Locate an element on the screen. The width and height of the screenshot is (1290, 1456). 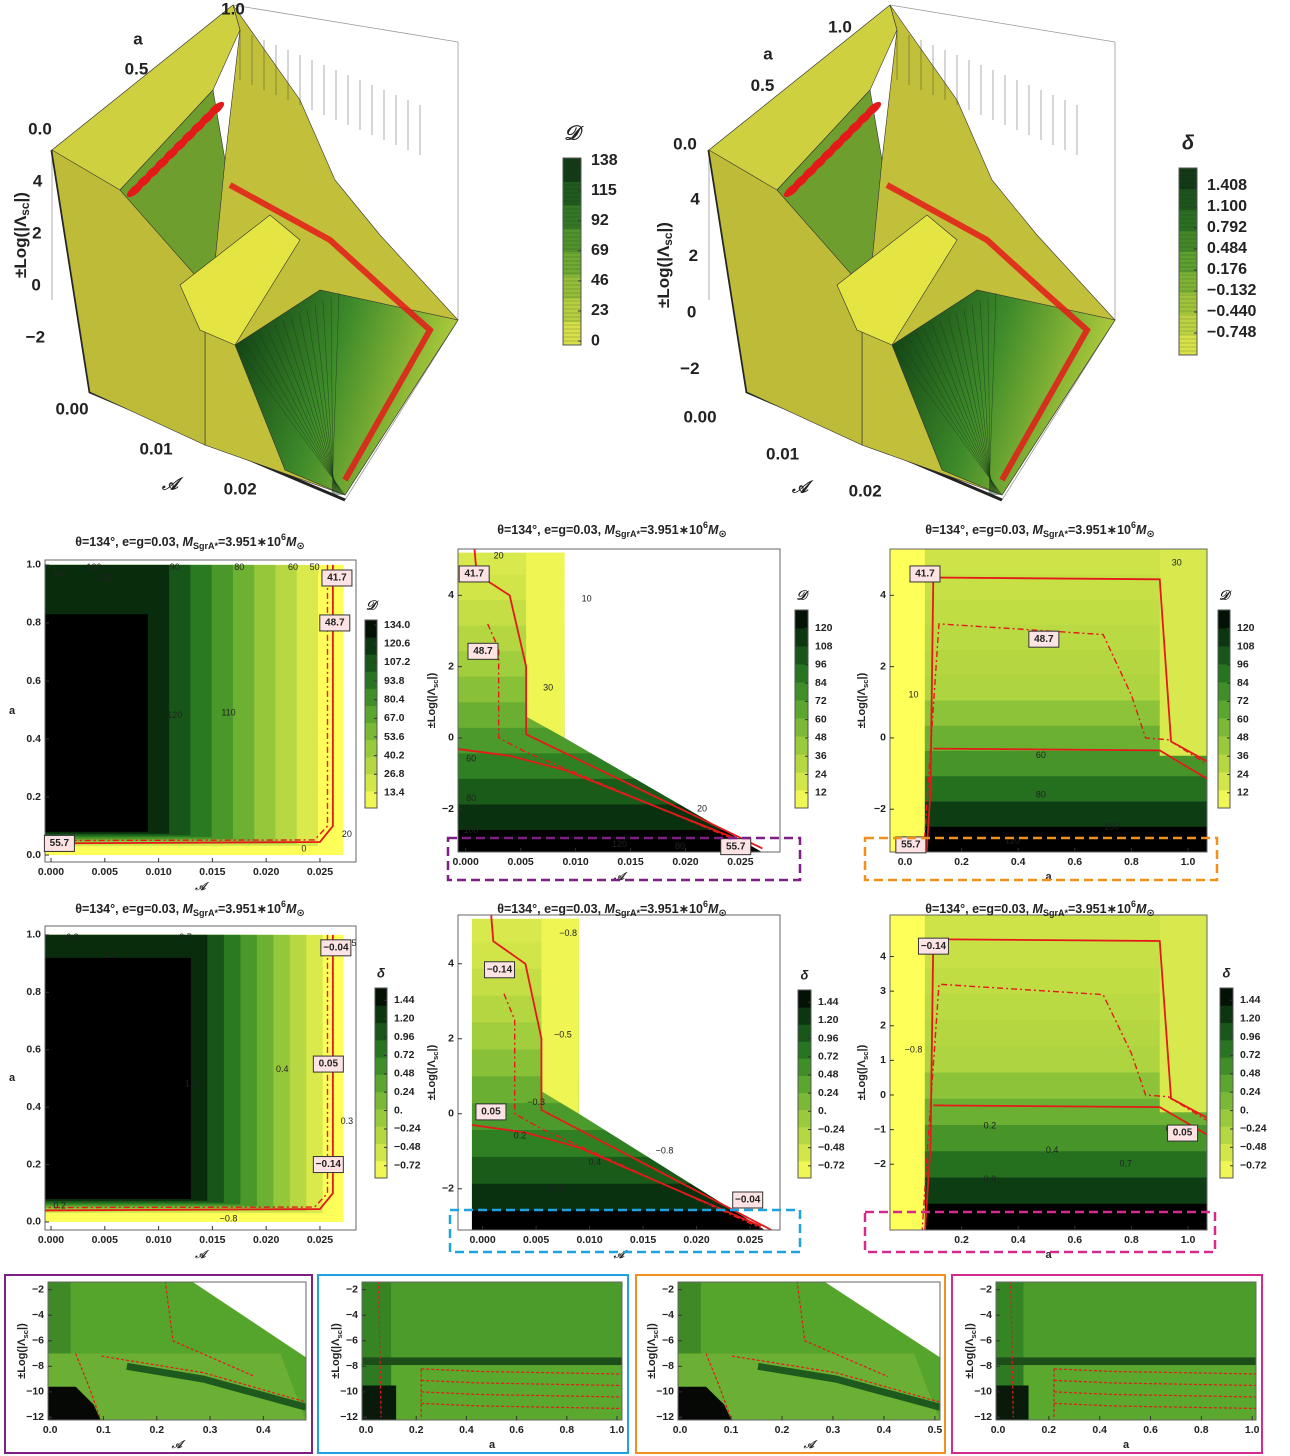
z-axis-label: ±Log(|Λsc|) is located at coordinates (21, 235).